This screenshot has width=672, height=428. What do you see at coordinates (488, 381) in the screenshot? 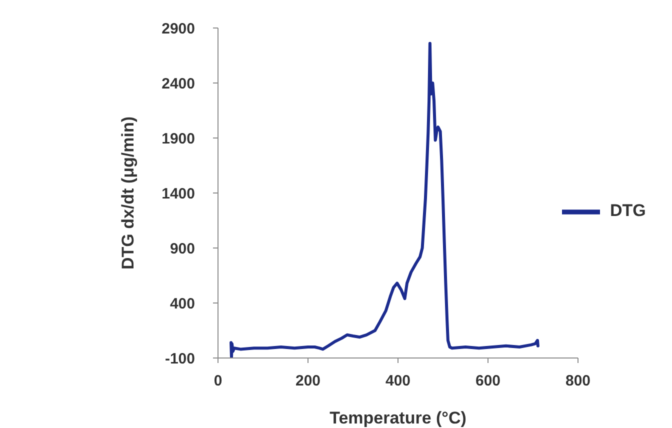
I see `x-tick-label: 600` at bounding box center [488, 381].